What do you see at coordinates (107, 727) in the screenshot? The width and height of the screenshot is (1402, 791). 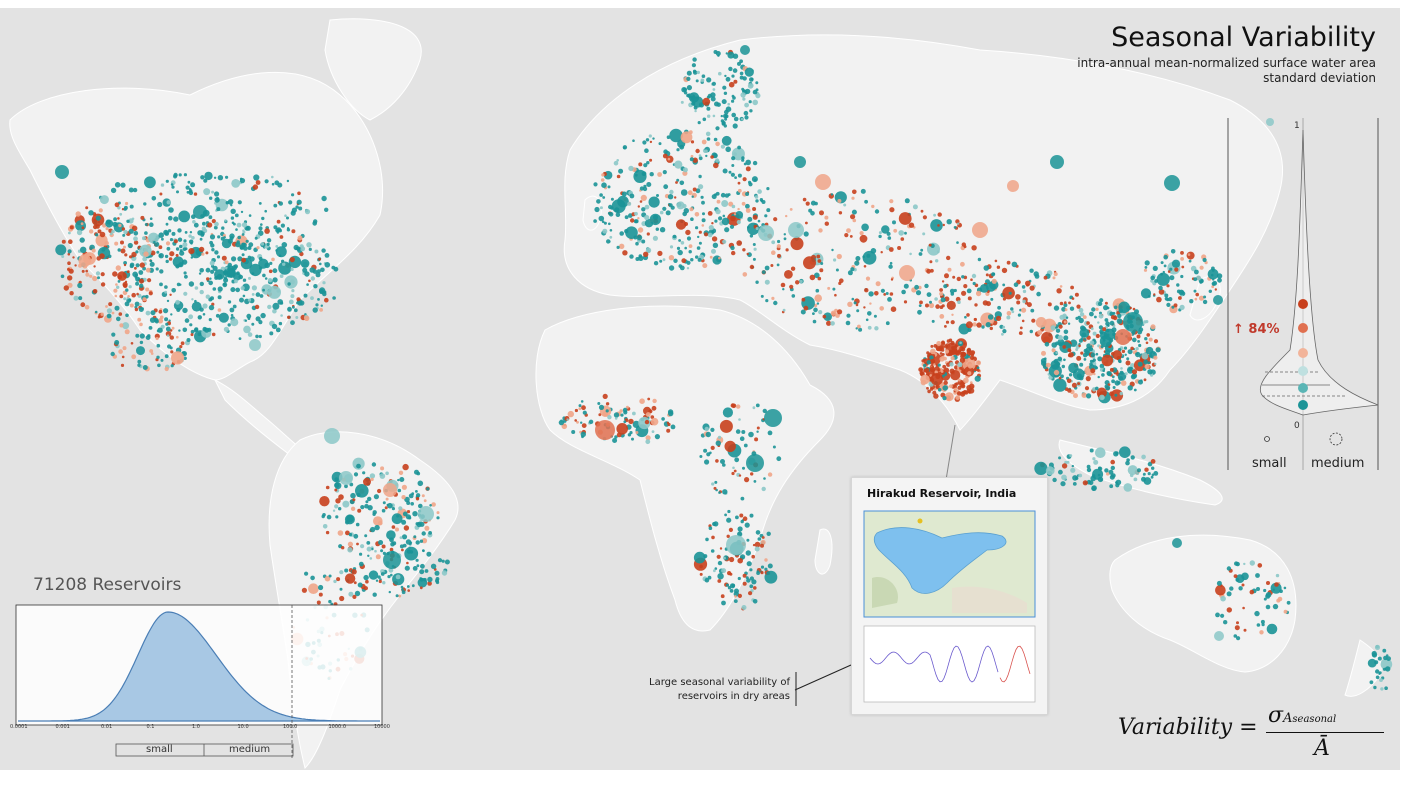 I see `histogram-x-tick: 0.01` at bounding box center [107, 727].